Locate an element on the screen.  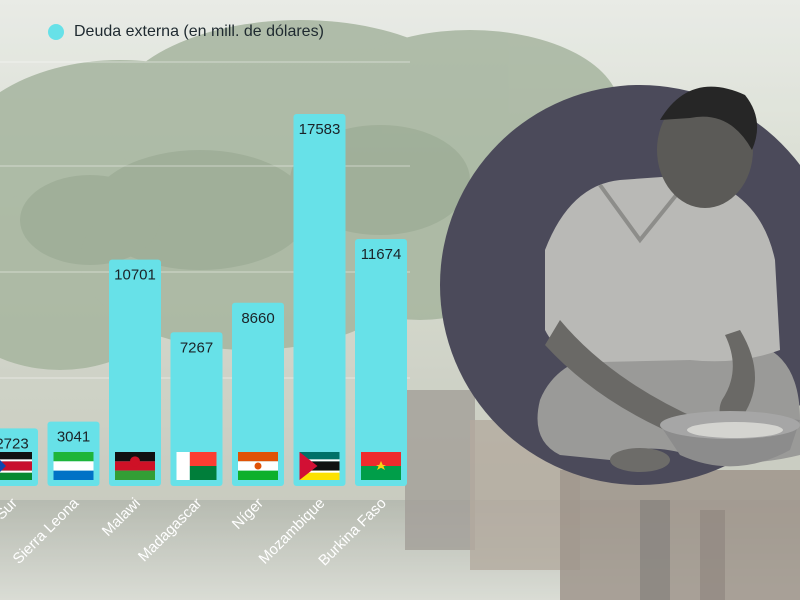
bar-value-label: 3041 is located at coordinates (73, 437).